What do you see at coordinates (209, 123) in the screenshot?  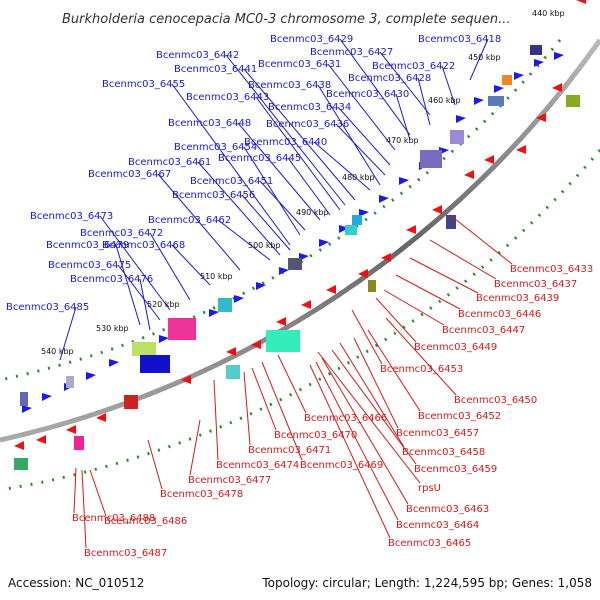 I see `forward-gene-label: Bcenmc03_6448` at bounding box center [209, 123].